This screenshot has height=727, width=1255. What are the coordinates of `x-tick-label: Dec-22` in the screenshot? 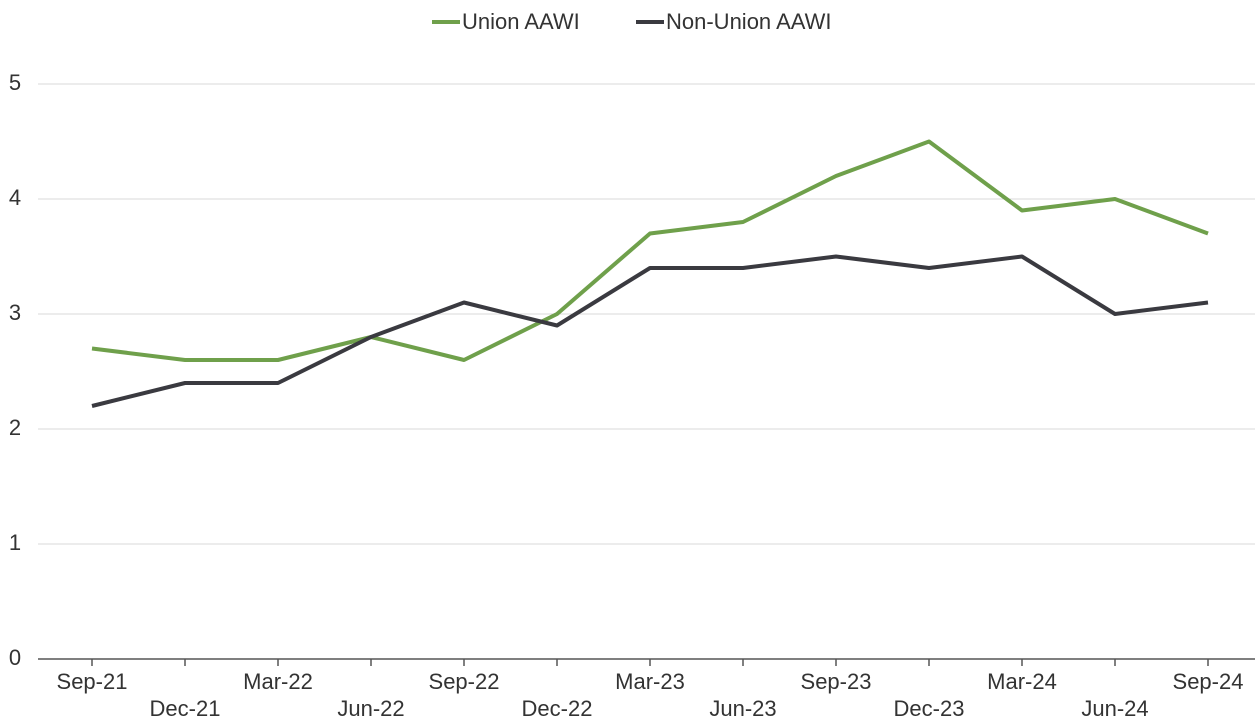 It's located at (557, 708).